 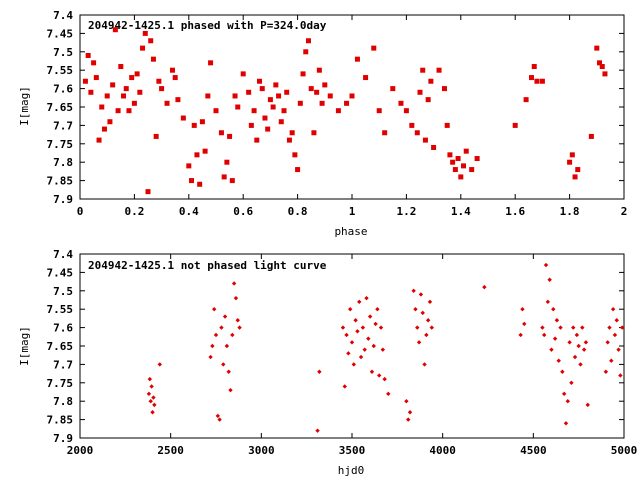 I want to click on y-tick-label: 7.6, so click(x=63, y=89).